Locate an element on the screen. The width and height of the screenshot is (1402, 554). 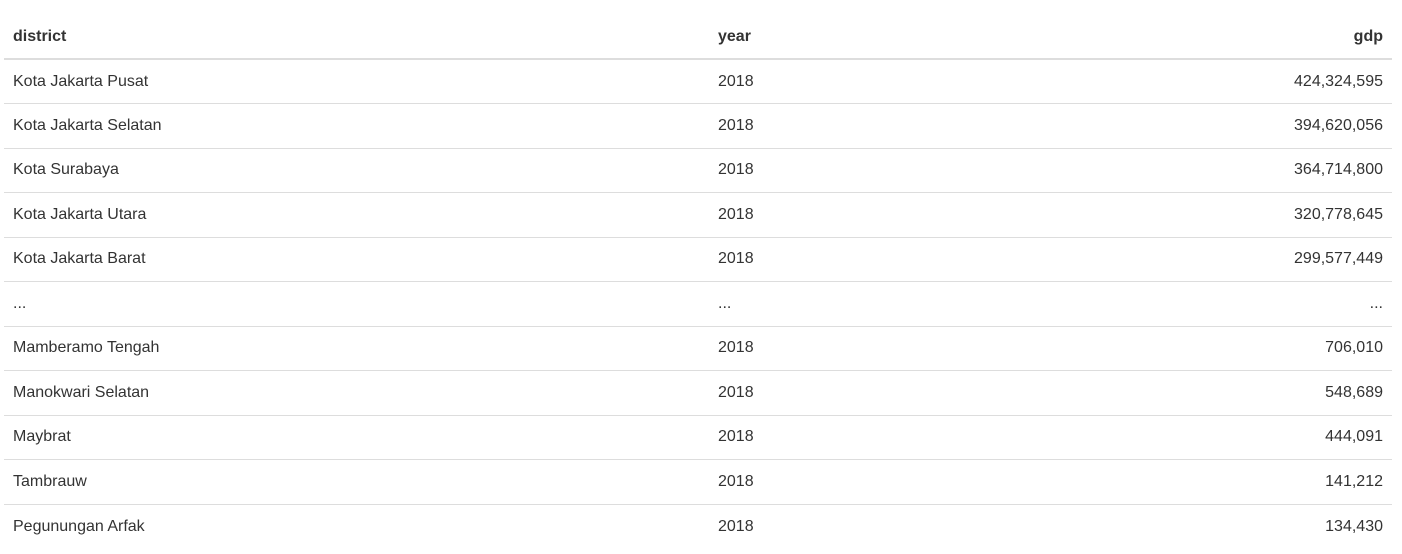
table-row: Kota Jakarta Barat 2018 299,577,449 is located at coordinates (698, 259).